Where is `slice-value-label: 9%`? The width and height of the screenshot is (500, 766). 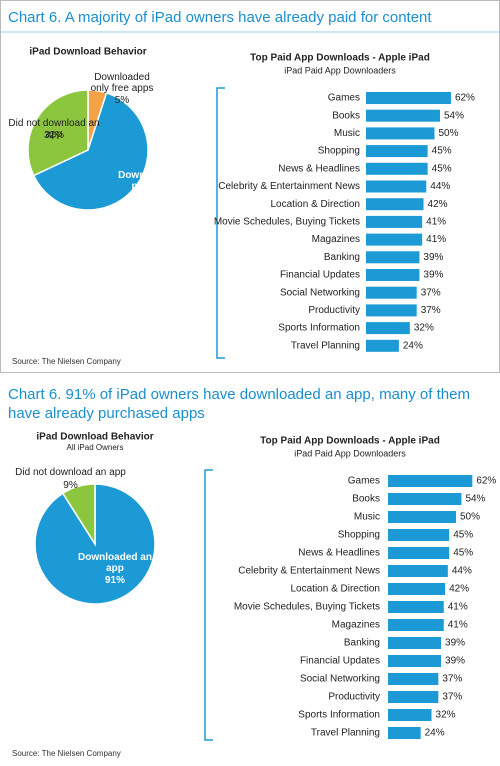 slice-value-label: 9% is located at coordinates (70, 485).